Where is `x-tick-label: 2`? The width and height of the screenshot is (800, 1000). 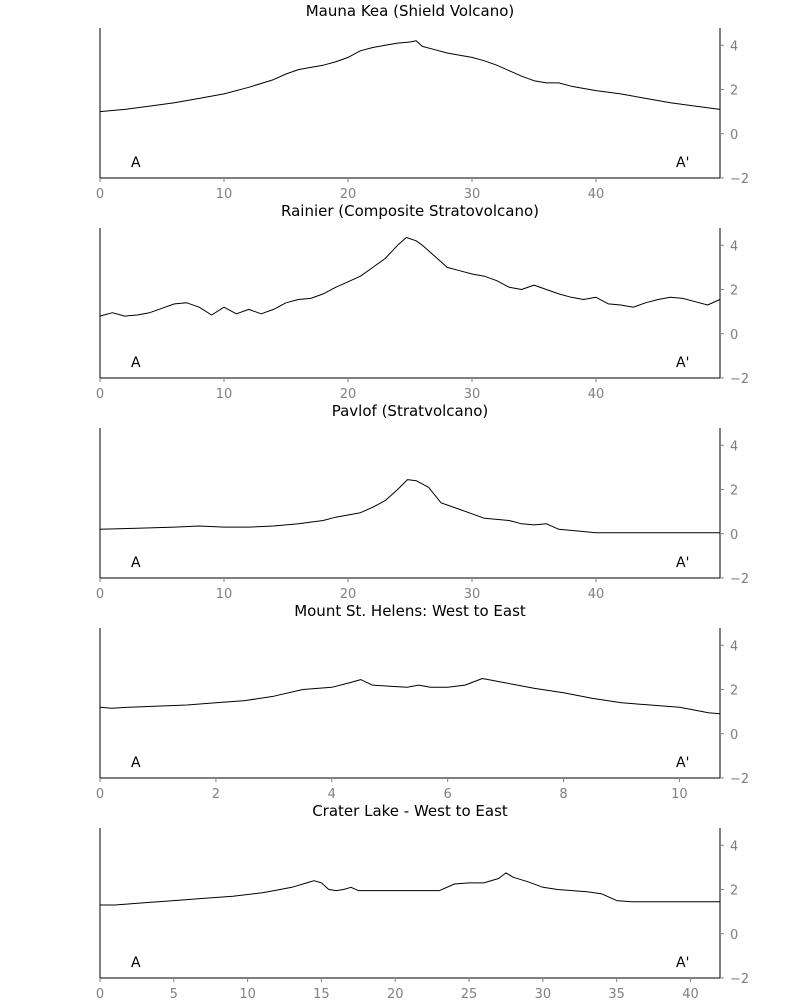
x-tick-label: 2 is located at coordinates (216, 794).